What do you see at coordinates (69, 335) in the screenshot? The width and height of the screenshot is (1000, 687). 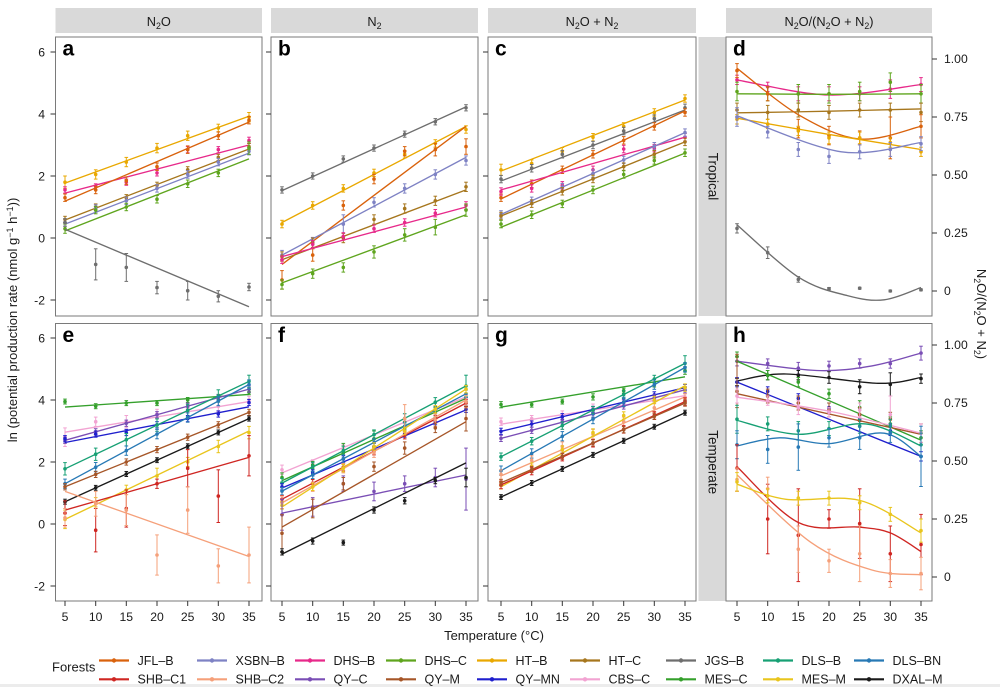 I see `svg-text: e` at bounding box center [69, 335].